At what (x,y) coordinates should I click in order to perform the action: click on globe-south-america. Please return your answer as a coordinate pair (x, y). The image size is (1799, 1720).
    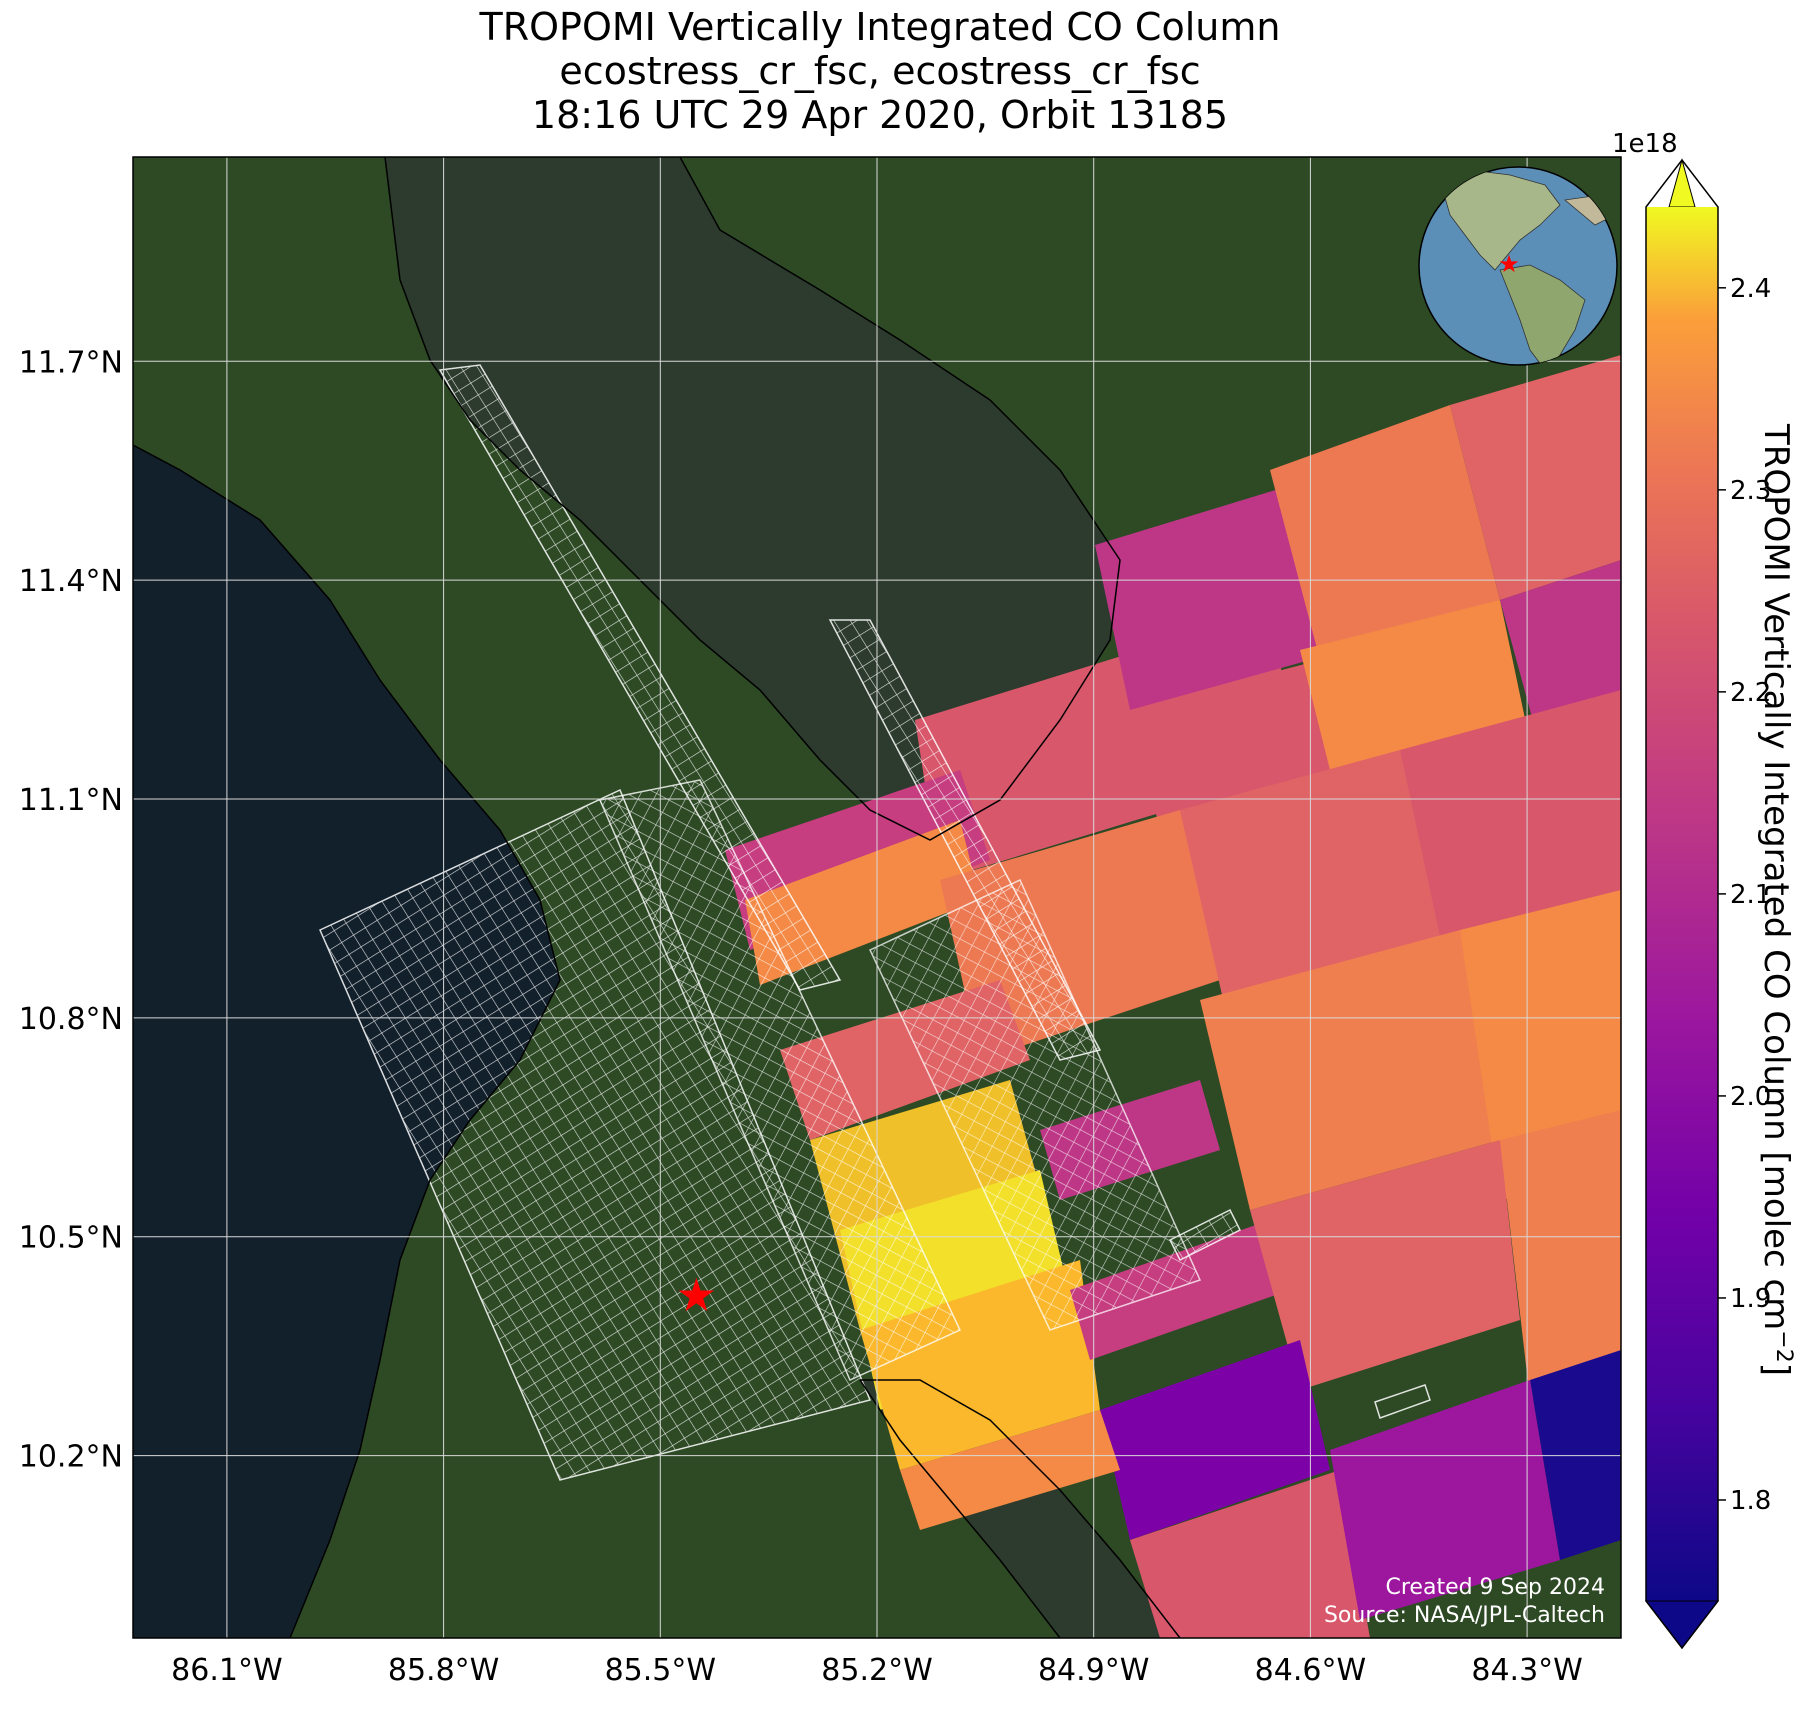
    Looking at the image, I should click on (1542, 314).